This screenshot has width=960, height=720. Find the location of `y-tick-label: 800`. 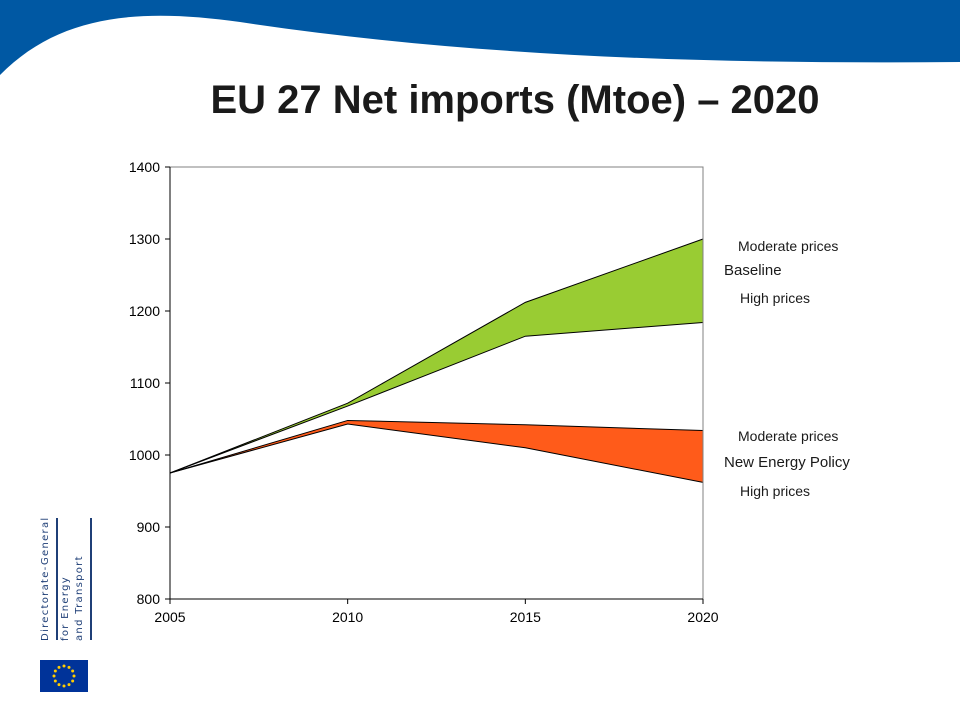

y-tick-label: 800 is located at coordinates (149, 599).